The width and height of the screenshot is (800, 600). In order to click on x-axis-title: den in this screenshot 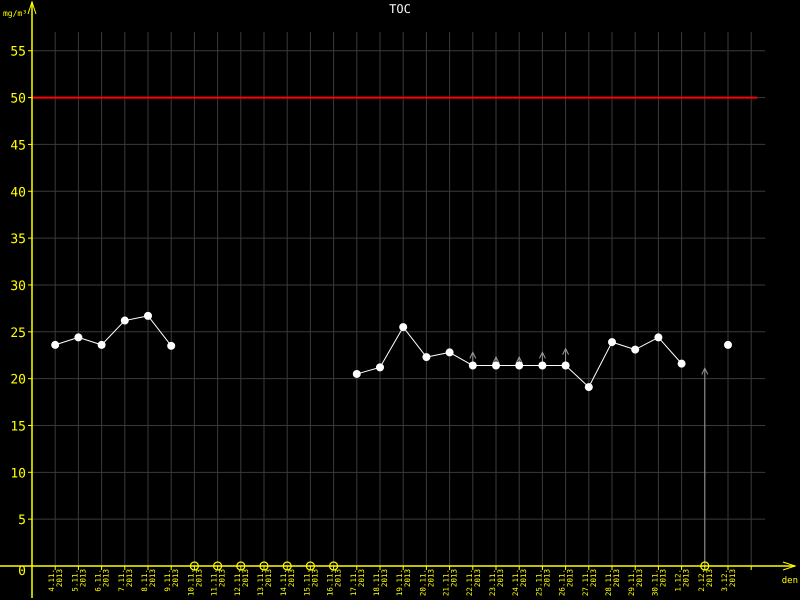, I will do `click(790, 581)`.